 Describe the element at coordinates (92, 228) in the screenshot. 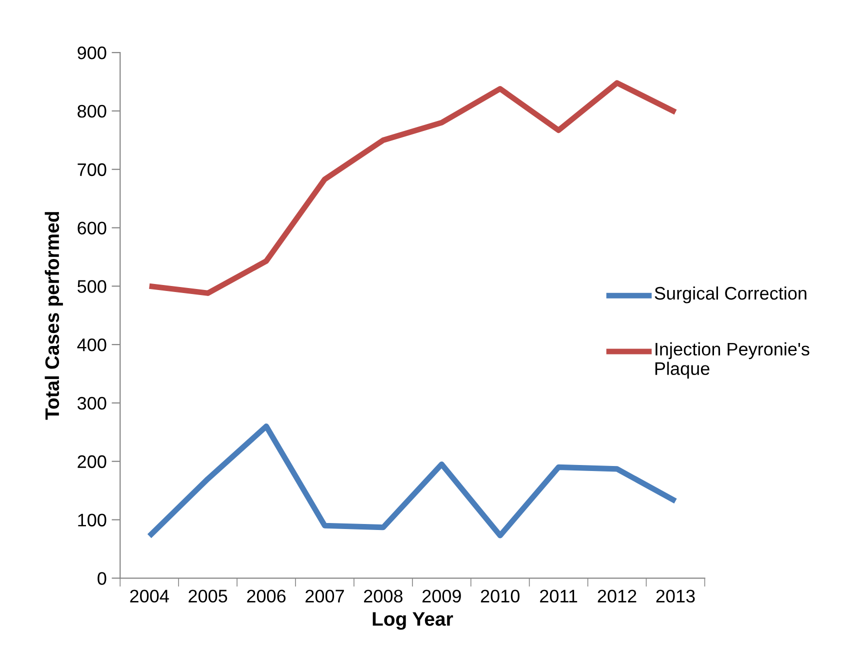

I see `y-tick-label: 600` at that location.